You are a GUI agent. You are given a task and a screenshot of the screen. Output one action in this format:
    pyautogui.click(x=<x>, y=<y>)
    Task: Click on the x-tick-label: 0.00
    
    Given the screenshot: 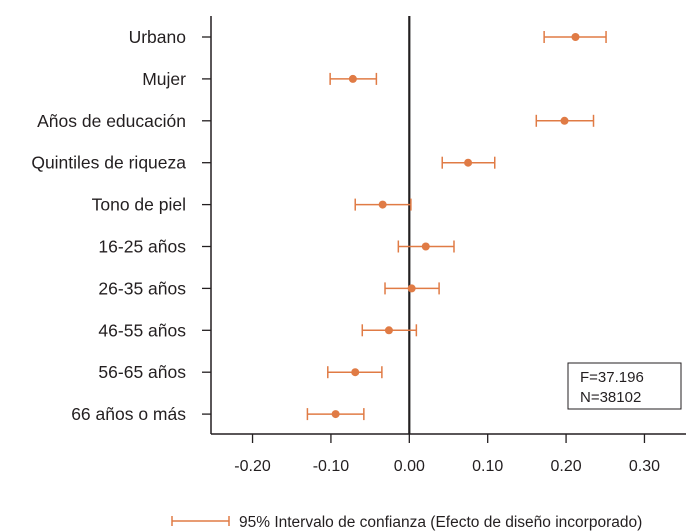 What is the action you would take?
    pyautogui.click(x=409, y=466)
    